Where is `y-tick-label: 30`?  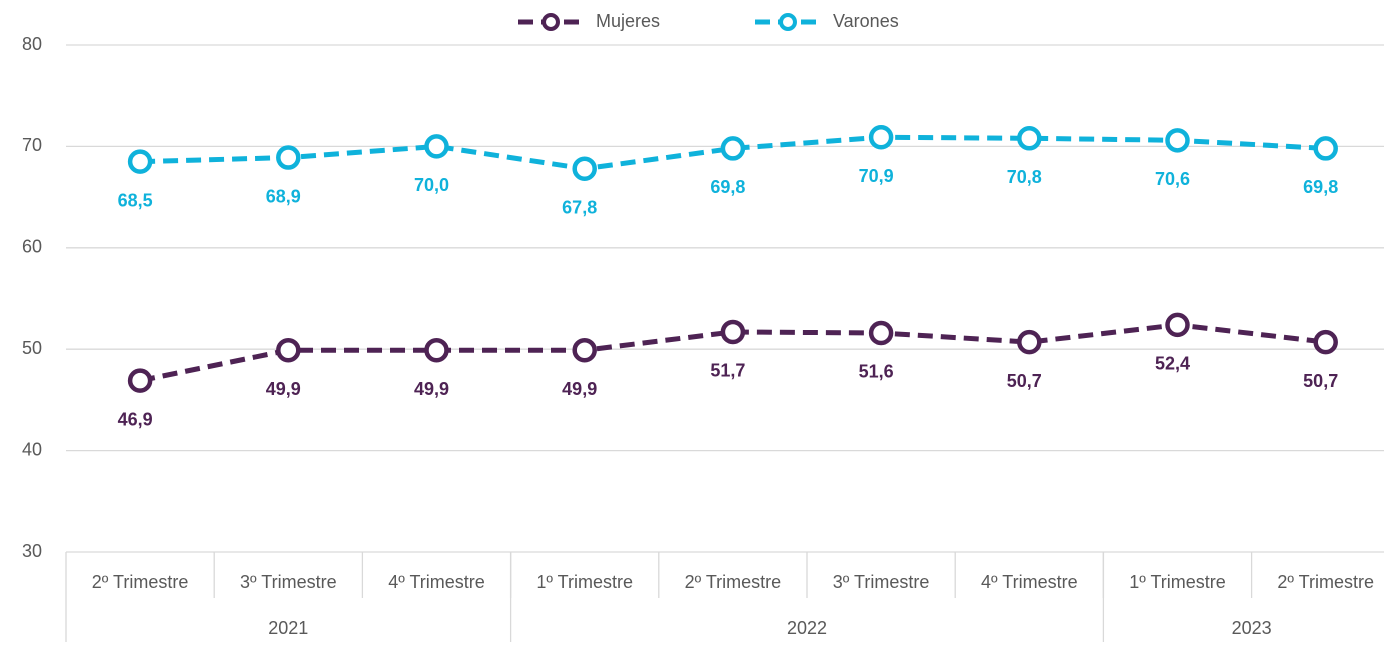 y-tick-label: 30 is located at coordinates (32, 551).